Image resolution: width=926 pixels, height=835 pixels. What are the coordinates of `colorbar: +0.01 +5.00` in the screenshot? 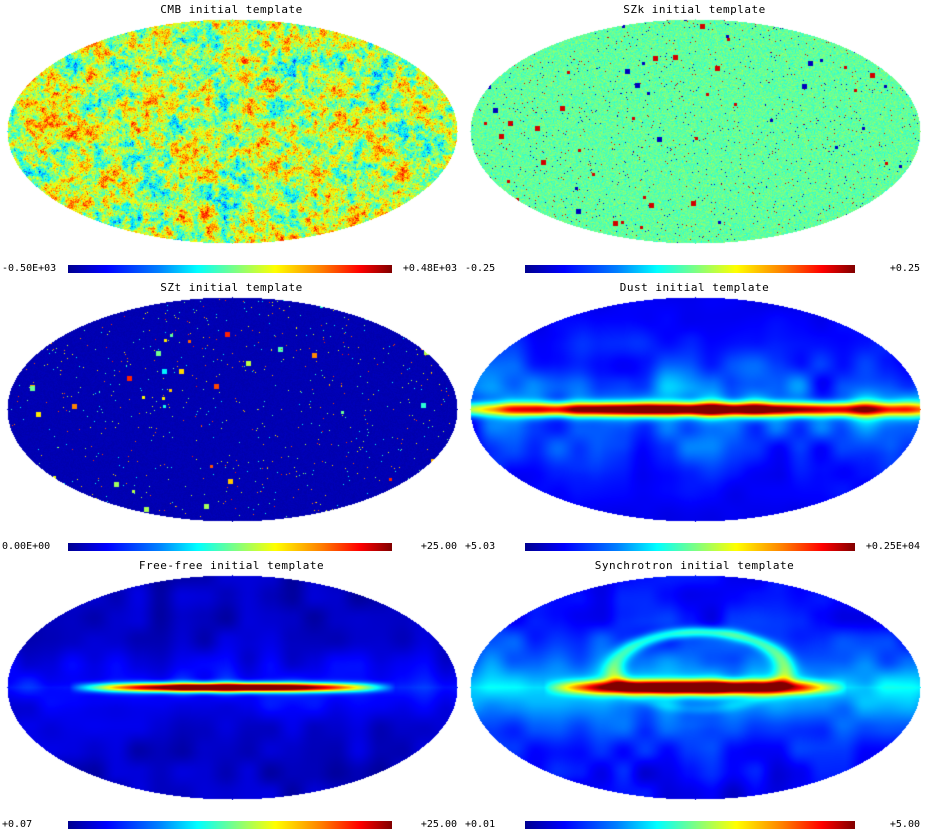 It's located at (694, 825).